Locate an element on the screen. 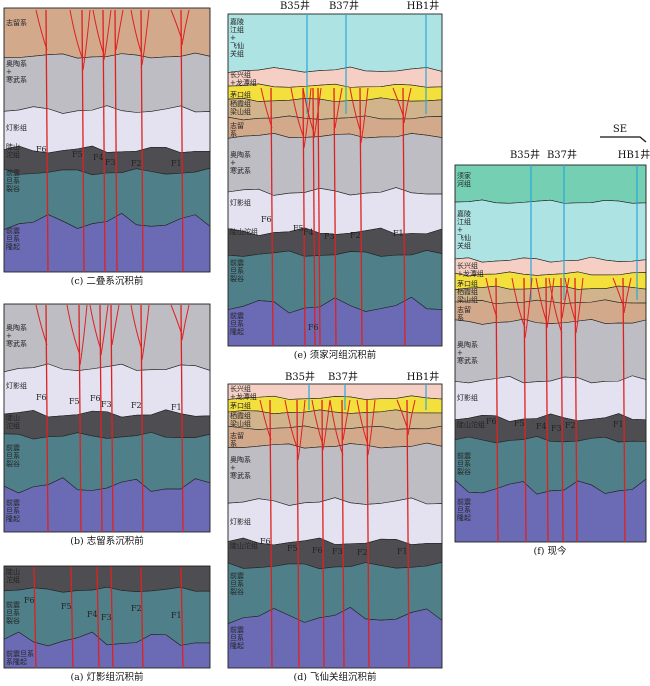  panel-caption: (a) 灯影组沉积前 is located at coordinates (106, 677).